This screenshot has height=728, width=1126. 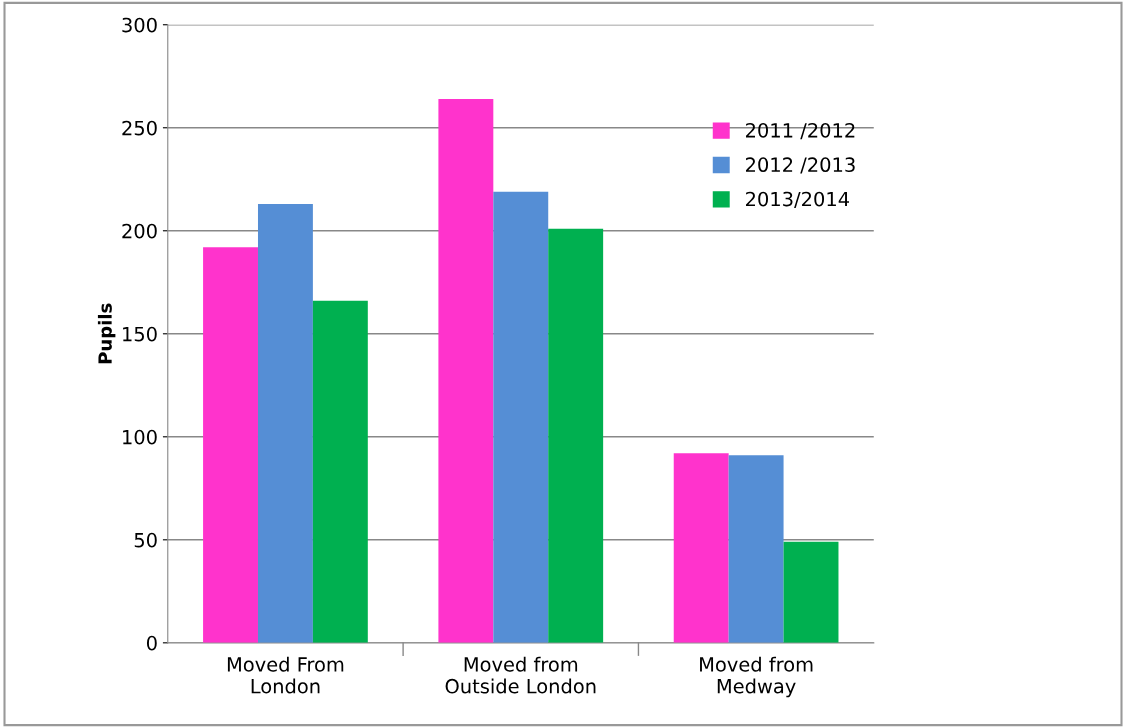 What do you see at coordinates (800, 165) in the screenshot?
I see `legend-label: 2012 /2013` at bounding box center [800, 165].